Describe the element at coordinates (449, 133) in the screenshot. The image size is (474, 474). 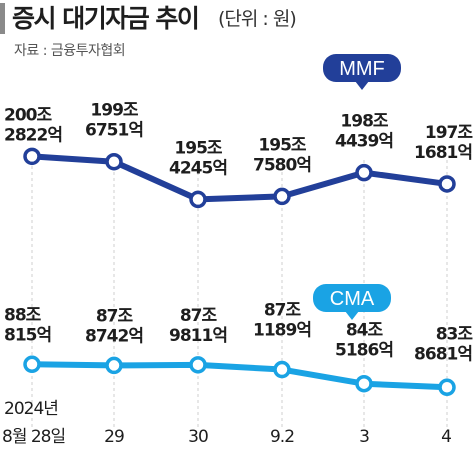
I see `mmf-data-label-5-0: 197조` at that location.